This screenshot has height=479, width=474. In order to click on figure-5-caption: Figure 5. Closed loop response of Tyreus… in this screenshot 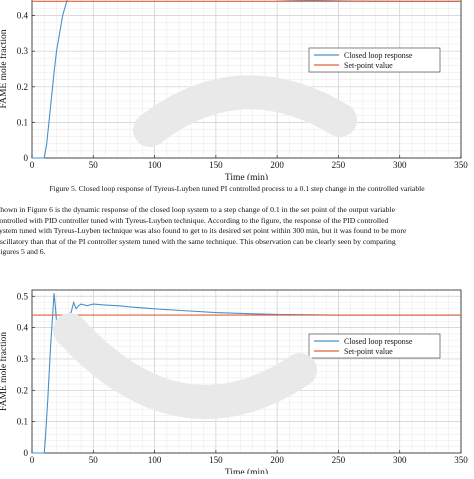, I will do `click(237, 188)`.